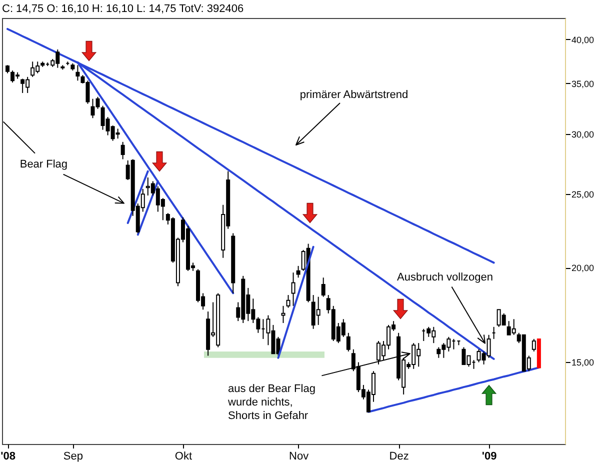 The width and height of the screenshot is (595, 476). I want to click on y-tick-label: 35,00, so click(583, 83).